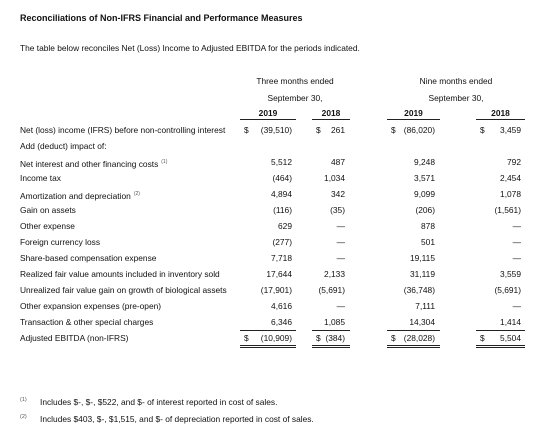  What do you see at coordinates (75, 195) in the screenshot?
I see `label-text: Amortization and depreciation` at bounding box center [75, 195].